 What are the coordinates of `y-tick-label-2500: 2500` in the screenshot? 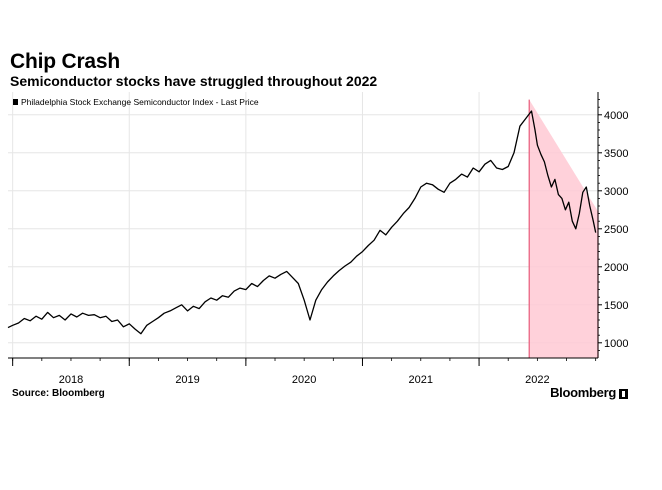 It's located at (616, 230).